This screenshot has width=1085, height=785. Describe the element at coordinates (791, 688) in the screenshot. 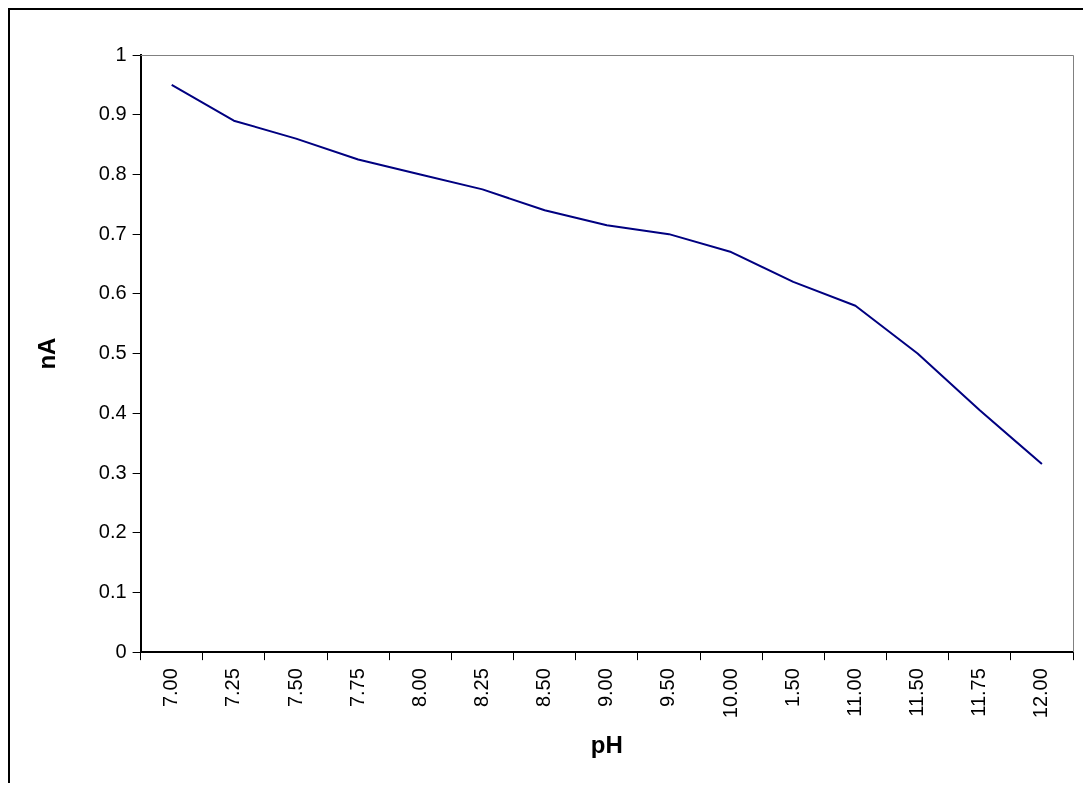

I see `x-tick-label: 1.50` at that location.